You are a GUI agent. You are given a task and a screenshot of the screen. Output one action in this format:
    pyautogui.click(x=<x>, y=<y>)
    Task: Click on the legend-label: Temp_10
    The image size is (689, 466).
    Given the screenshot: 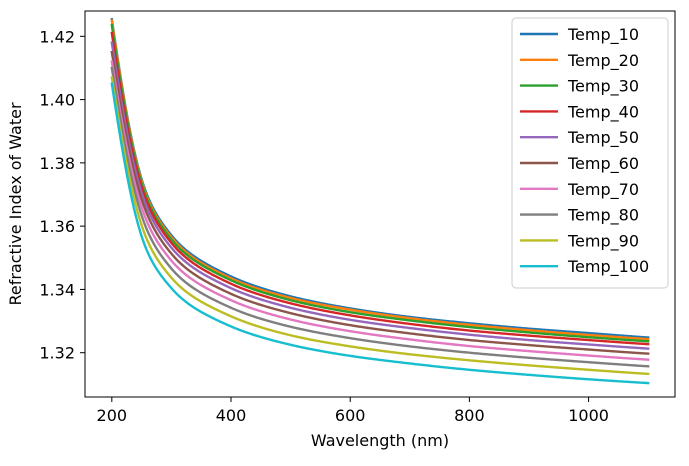 What is the action you would take?
    pyautogui.click(x=603, y=35)
    